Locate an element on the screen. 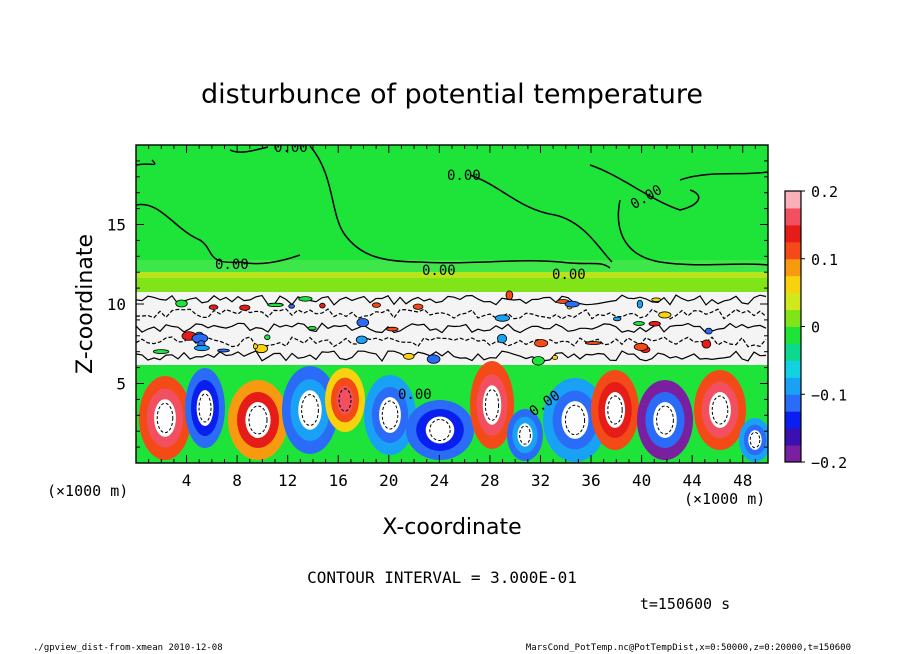 Image resolution: width=904 pixels, height=654 pixels. x-axis-label: X-coordinate is located at coordinates (451, 527).